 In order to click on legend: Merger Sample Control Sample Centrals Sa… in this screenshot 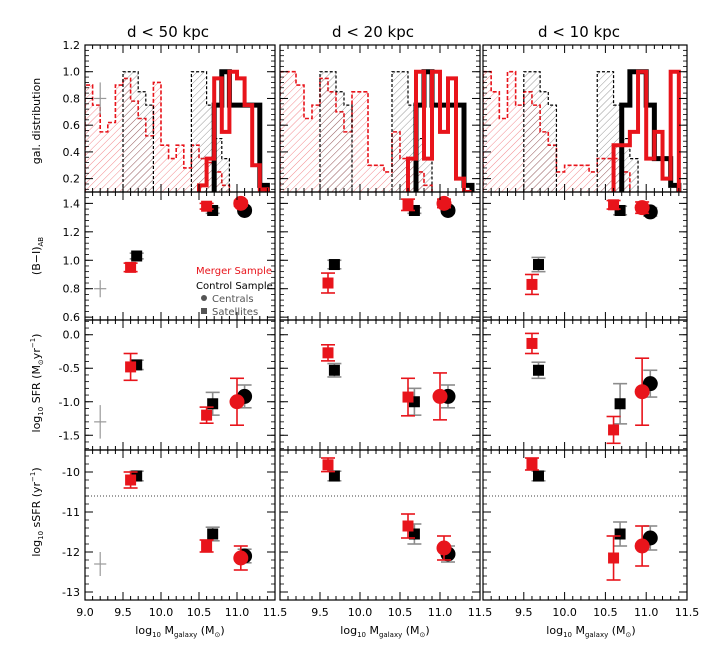, I will do `click(234, 292)`.